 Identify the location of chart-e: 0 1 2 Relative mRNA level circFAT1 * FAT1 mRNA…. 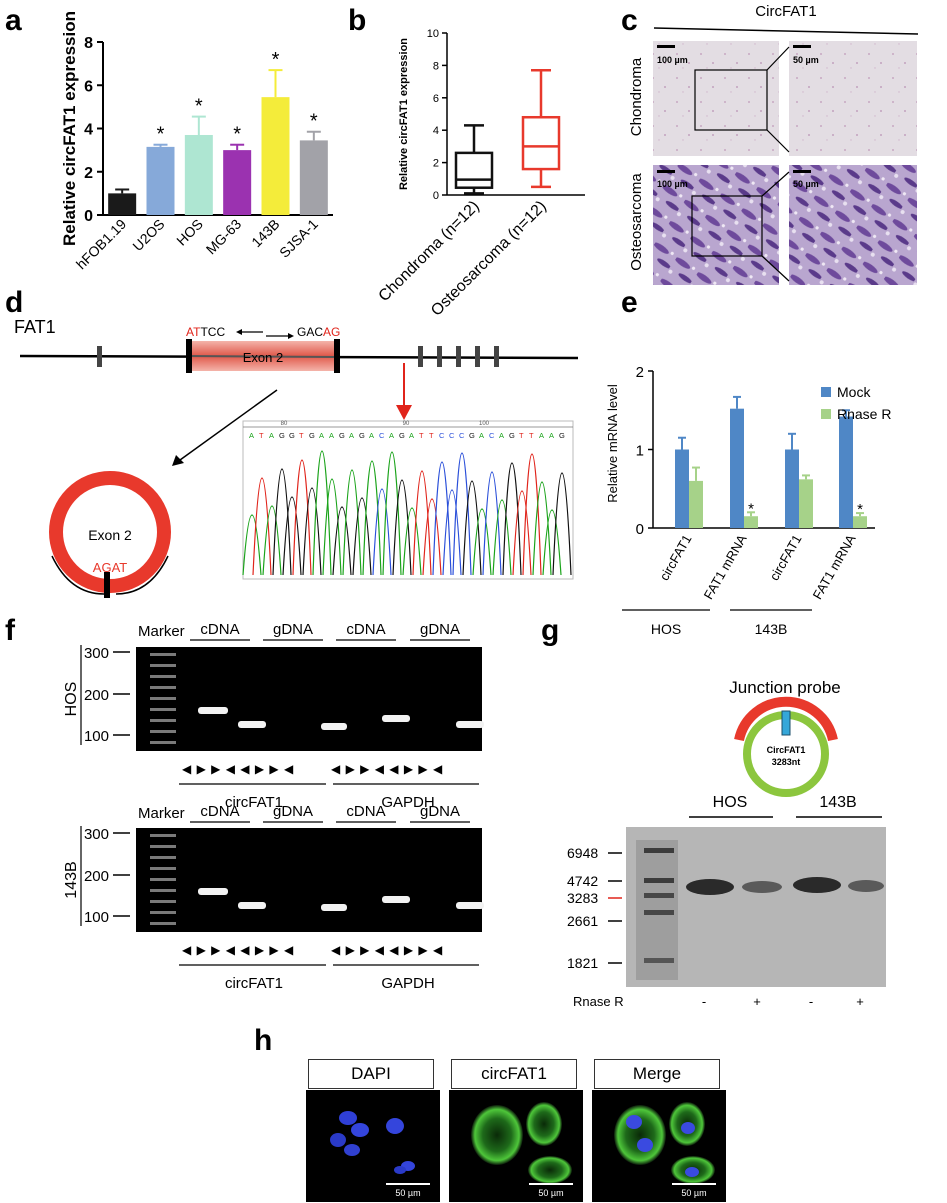
(748, 500).